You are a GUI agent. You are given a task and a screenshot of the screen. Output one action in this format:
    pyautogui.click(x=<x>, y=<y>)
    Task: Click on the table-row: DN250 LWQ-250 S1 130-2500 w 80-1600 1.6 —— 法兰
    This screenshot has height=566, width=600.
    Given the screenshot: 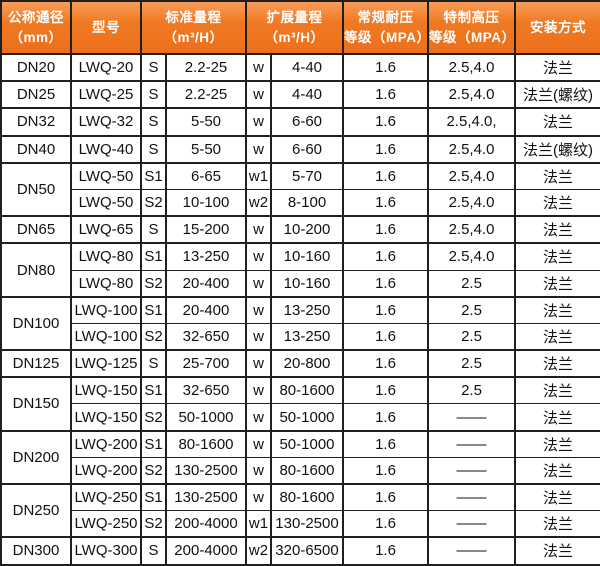 What is the action you would take?
    pyautogui.click(x=300, y=510)
    